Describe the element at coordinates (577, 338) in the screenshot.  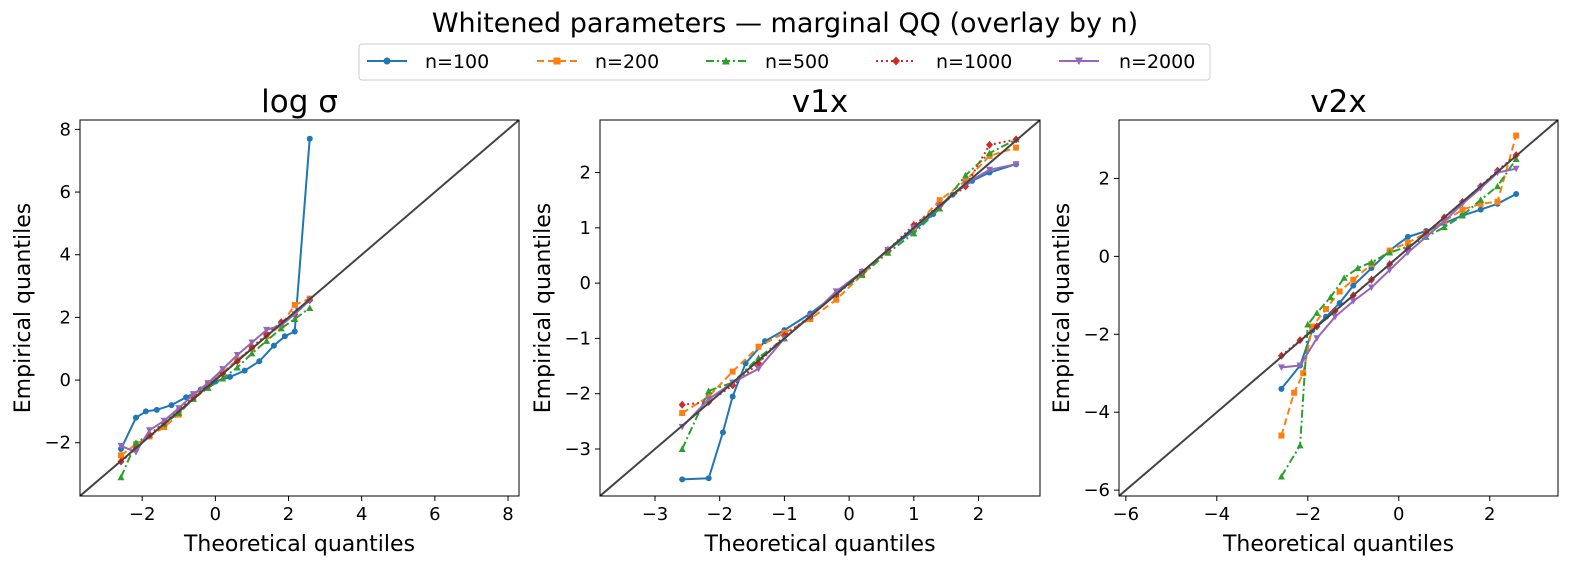
I see `y-tick-label: −1` at that location.